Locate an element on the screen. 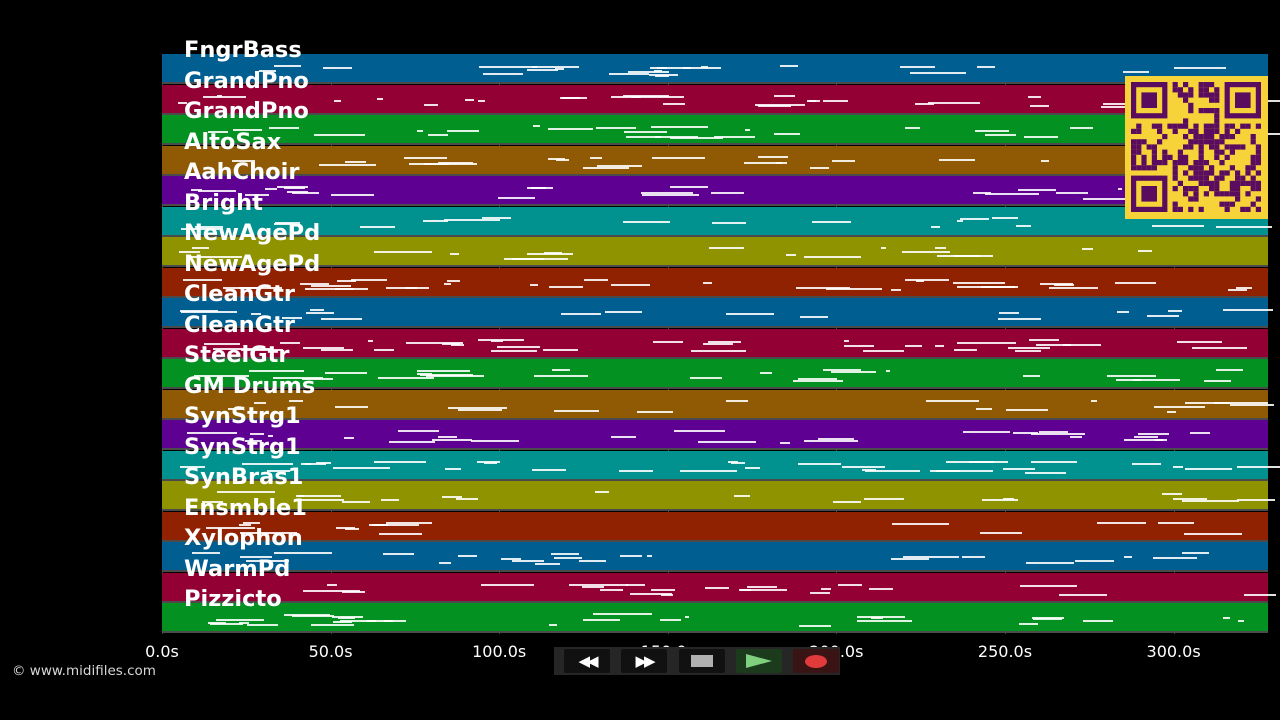 Image resolution: width=1280 pixels, height=720 pixels. track-name: GM Drums is located at coordinates (250, 385).